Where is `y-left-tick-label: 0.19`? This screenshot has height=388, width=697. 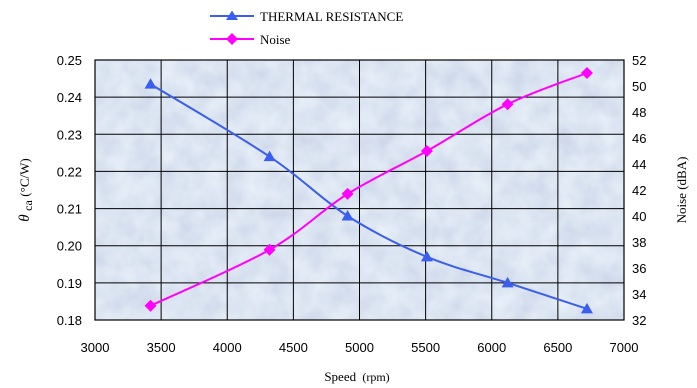
y-left-tick-label: 0.19 is located at coordinates (69, 283).